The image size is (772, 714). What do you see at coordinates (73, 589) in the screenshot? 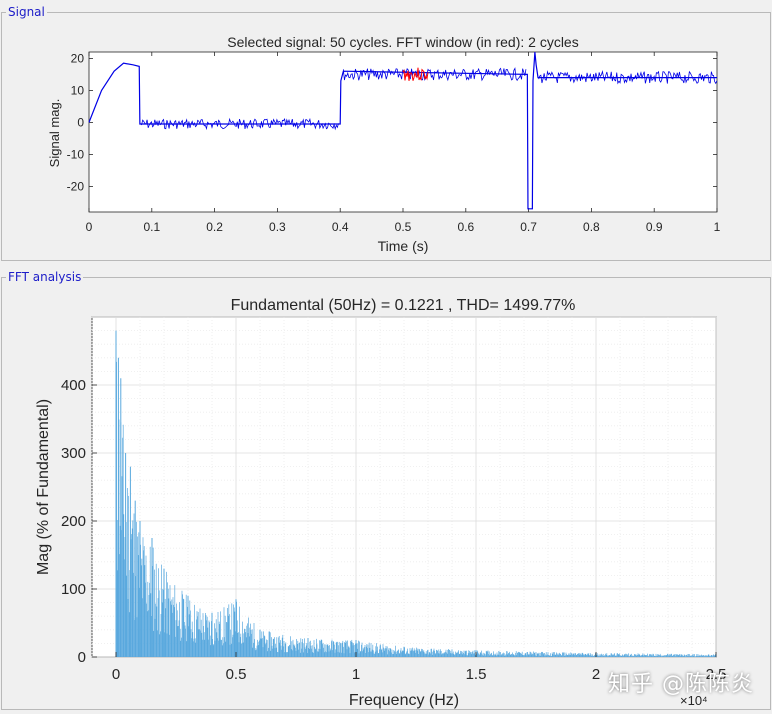
I see `fft-y-tick-label: 100` at bounding box center [73, 589].